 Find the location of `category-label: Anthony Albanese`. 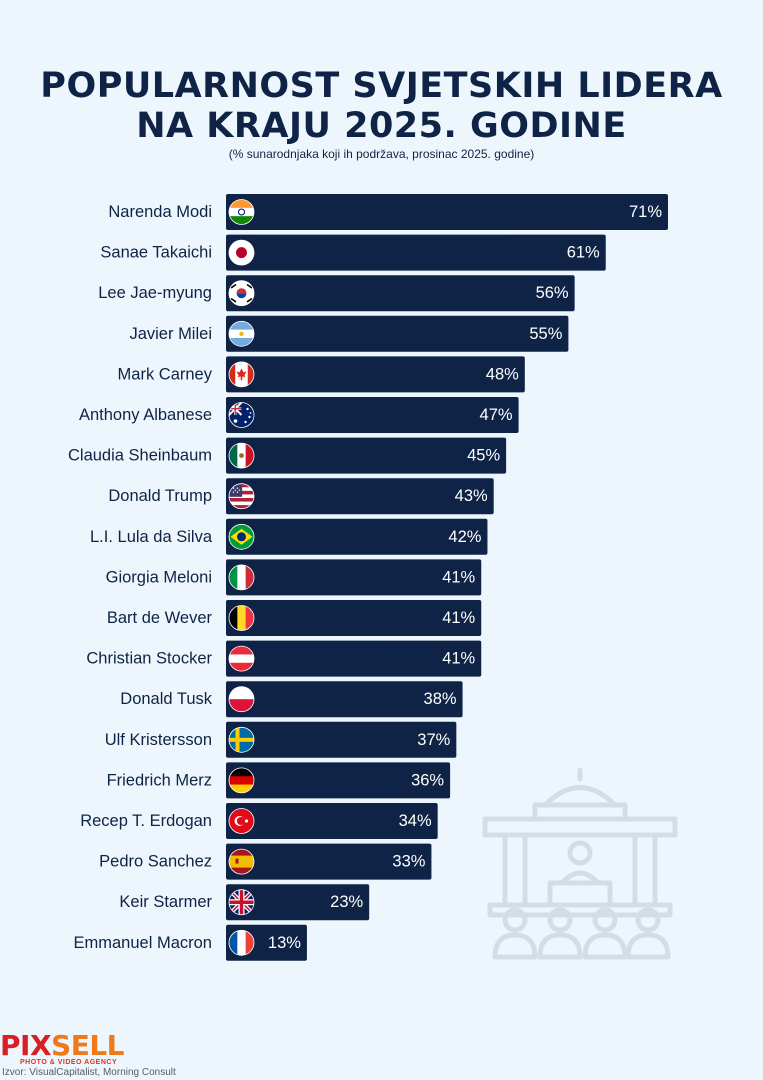

category-label: Anthony Albanese is located at coordinates (145, 415).